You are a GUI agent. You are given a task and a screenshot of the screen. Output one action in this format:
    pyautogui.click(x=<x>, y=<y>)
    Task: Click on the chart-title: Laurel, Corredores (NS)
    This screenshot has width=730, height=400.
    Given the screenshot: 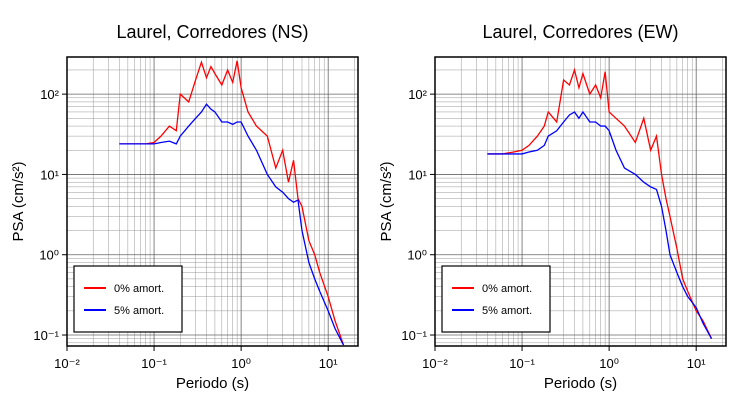 What is the action you would take?
    pyautogui.click(x=212, y=32)
    